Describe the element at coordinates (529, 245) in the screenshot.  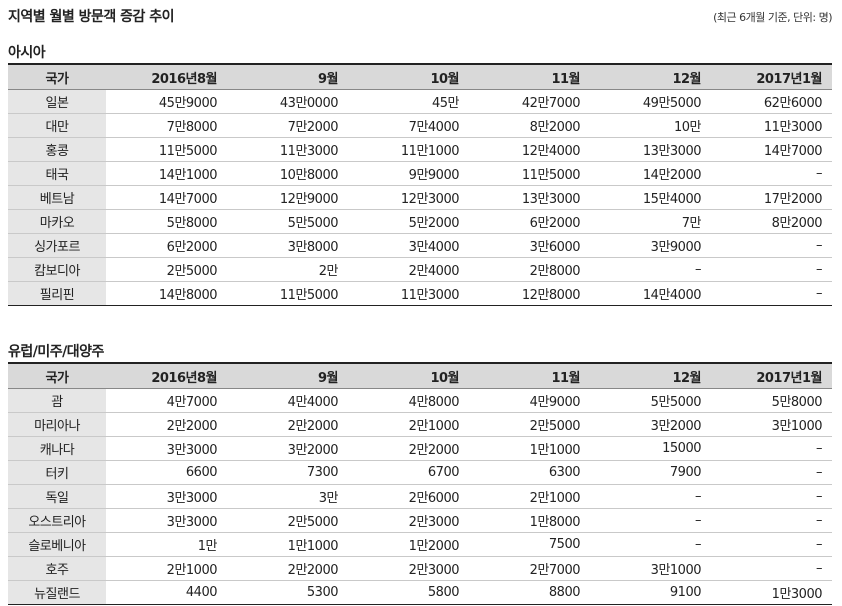
I see `visitor-count-cell: 3만6000` at that location.